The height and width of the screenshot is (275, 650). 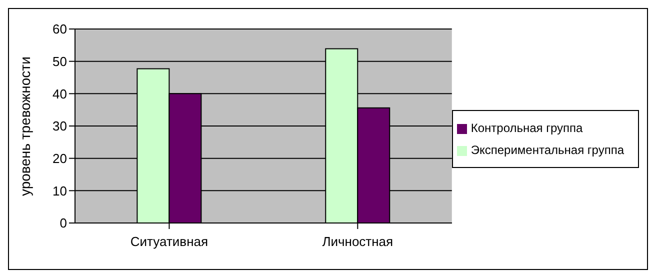 I want to click on y-tick-label: 30, so click(x=59, y=126).